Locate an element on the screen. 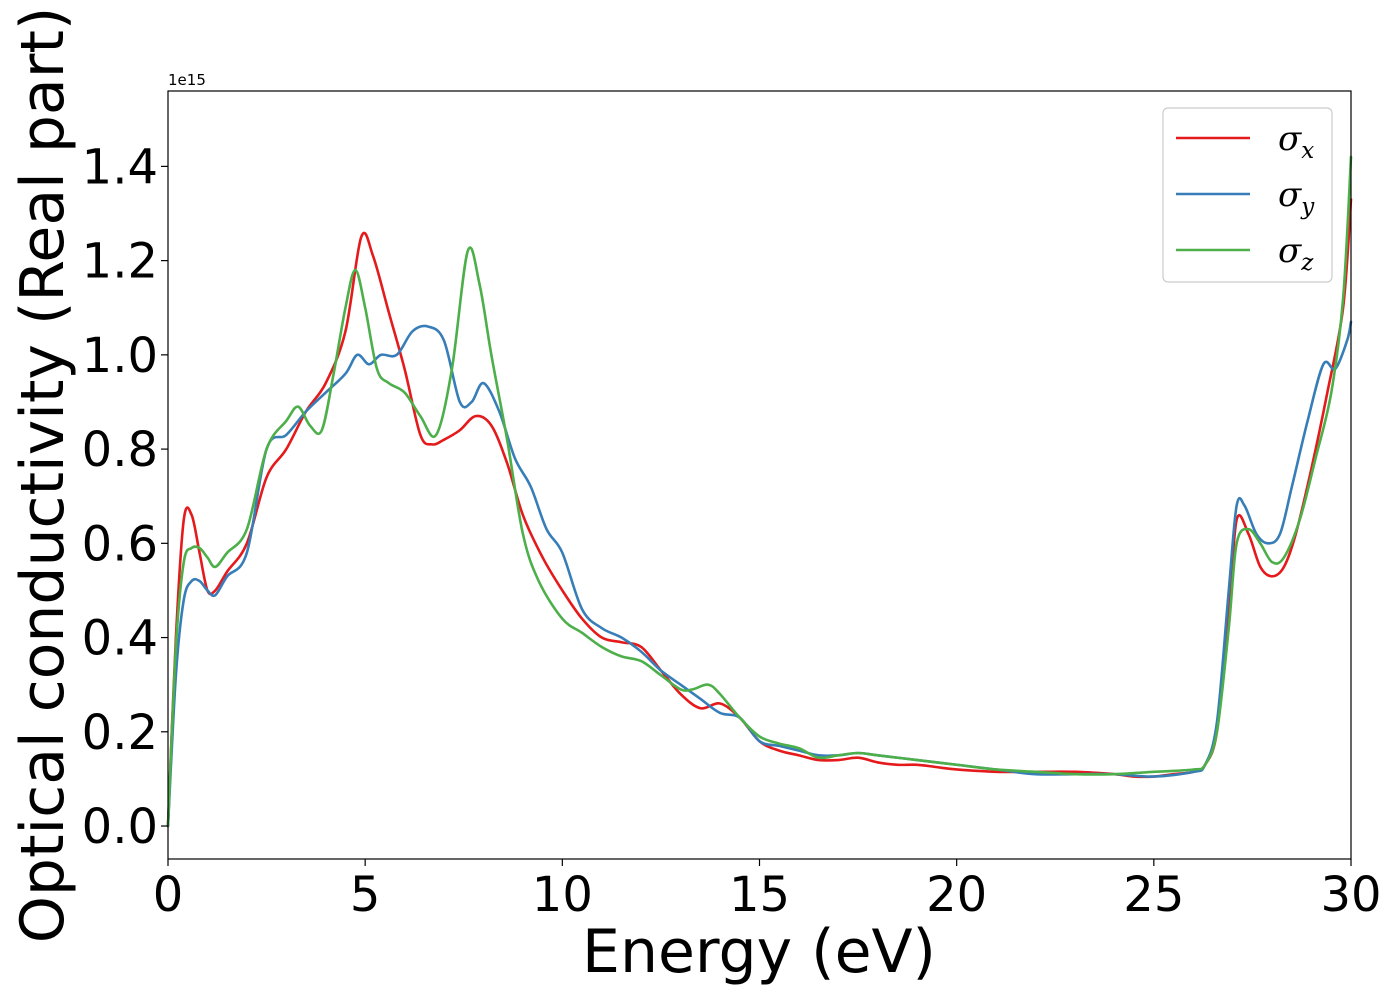 Image resolution: width=1400 pixels, height=1000 pixels. x-tick-label: 0 is located at coordinates (168, 895).